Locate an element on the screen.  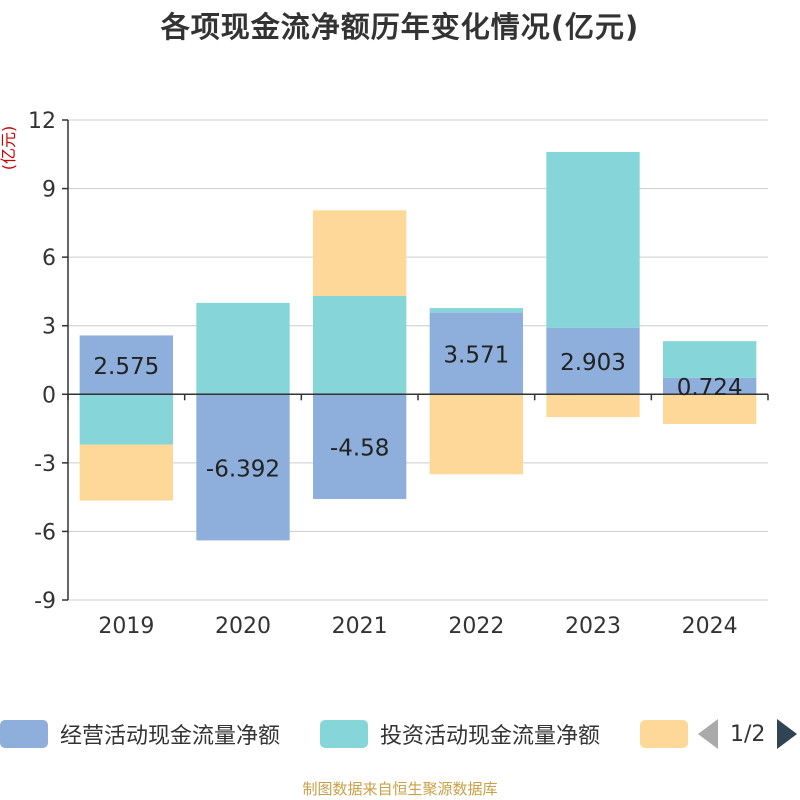
x-tick-label-2019: 2019 is located at coordinates (126, 626).